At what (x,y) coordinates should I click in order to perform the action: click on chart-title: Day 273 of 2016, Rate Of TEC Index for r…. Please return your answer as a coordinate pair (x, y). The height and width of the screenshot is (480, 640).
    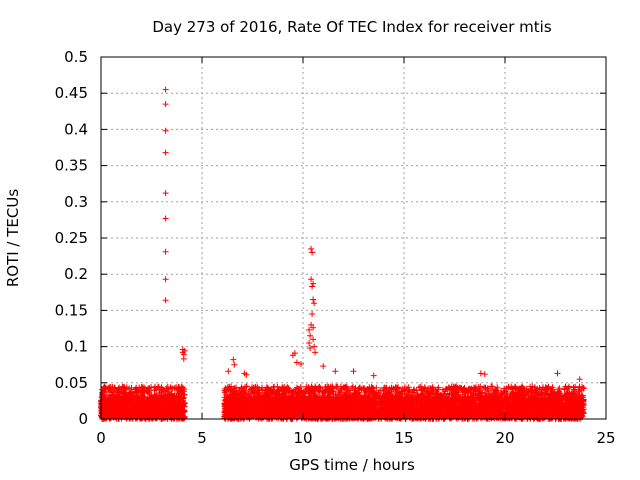
    Looking at the image, I should click on (351, 27).